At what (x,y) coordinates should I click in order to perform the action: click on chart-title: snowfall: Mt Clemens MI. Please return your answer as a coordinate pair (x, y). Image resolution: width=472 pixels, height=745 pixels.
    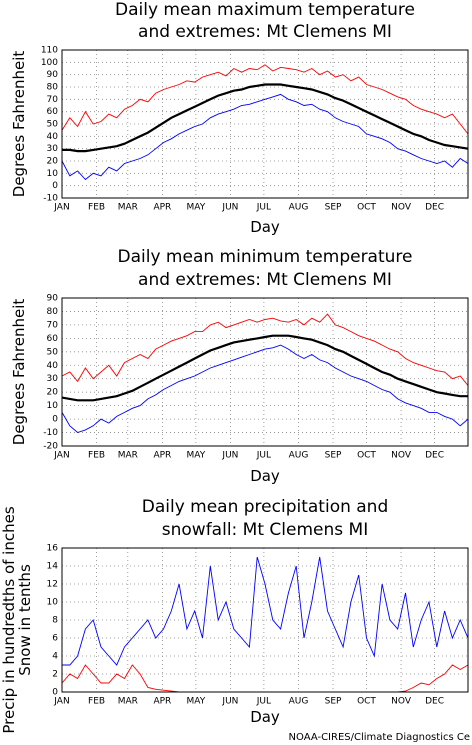
    Looking at the image, I should click on (265, 530).